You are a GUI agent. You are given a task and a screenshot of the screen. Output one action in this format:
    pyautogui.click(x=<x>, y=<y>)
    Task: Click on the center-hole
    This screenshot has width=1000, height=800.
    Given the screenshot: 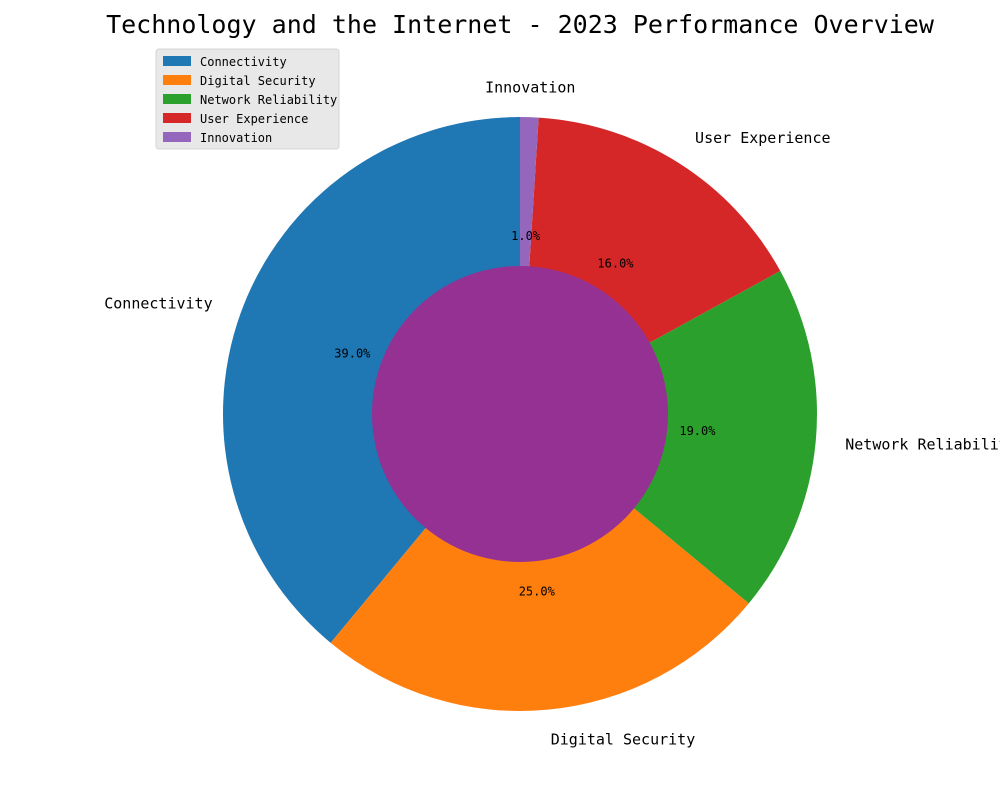 What is the action you would take?
    pyautogui.click(x=520, y=414)
    